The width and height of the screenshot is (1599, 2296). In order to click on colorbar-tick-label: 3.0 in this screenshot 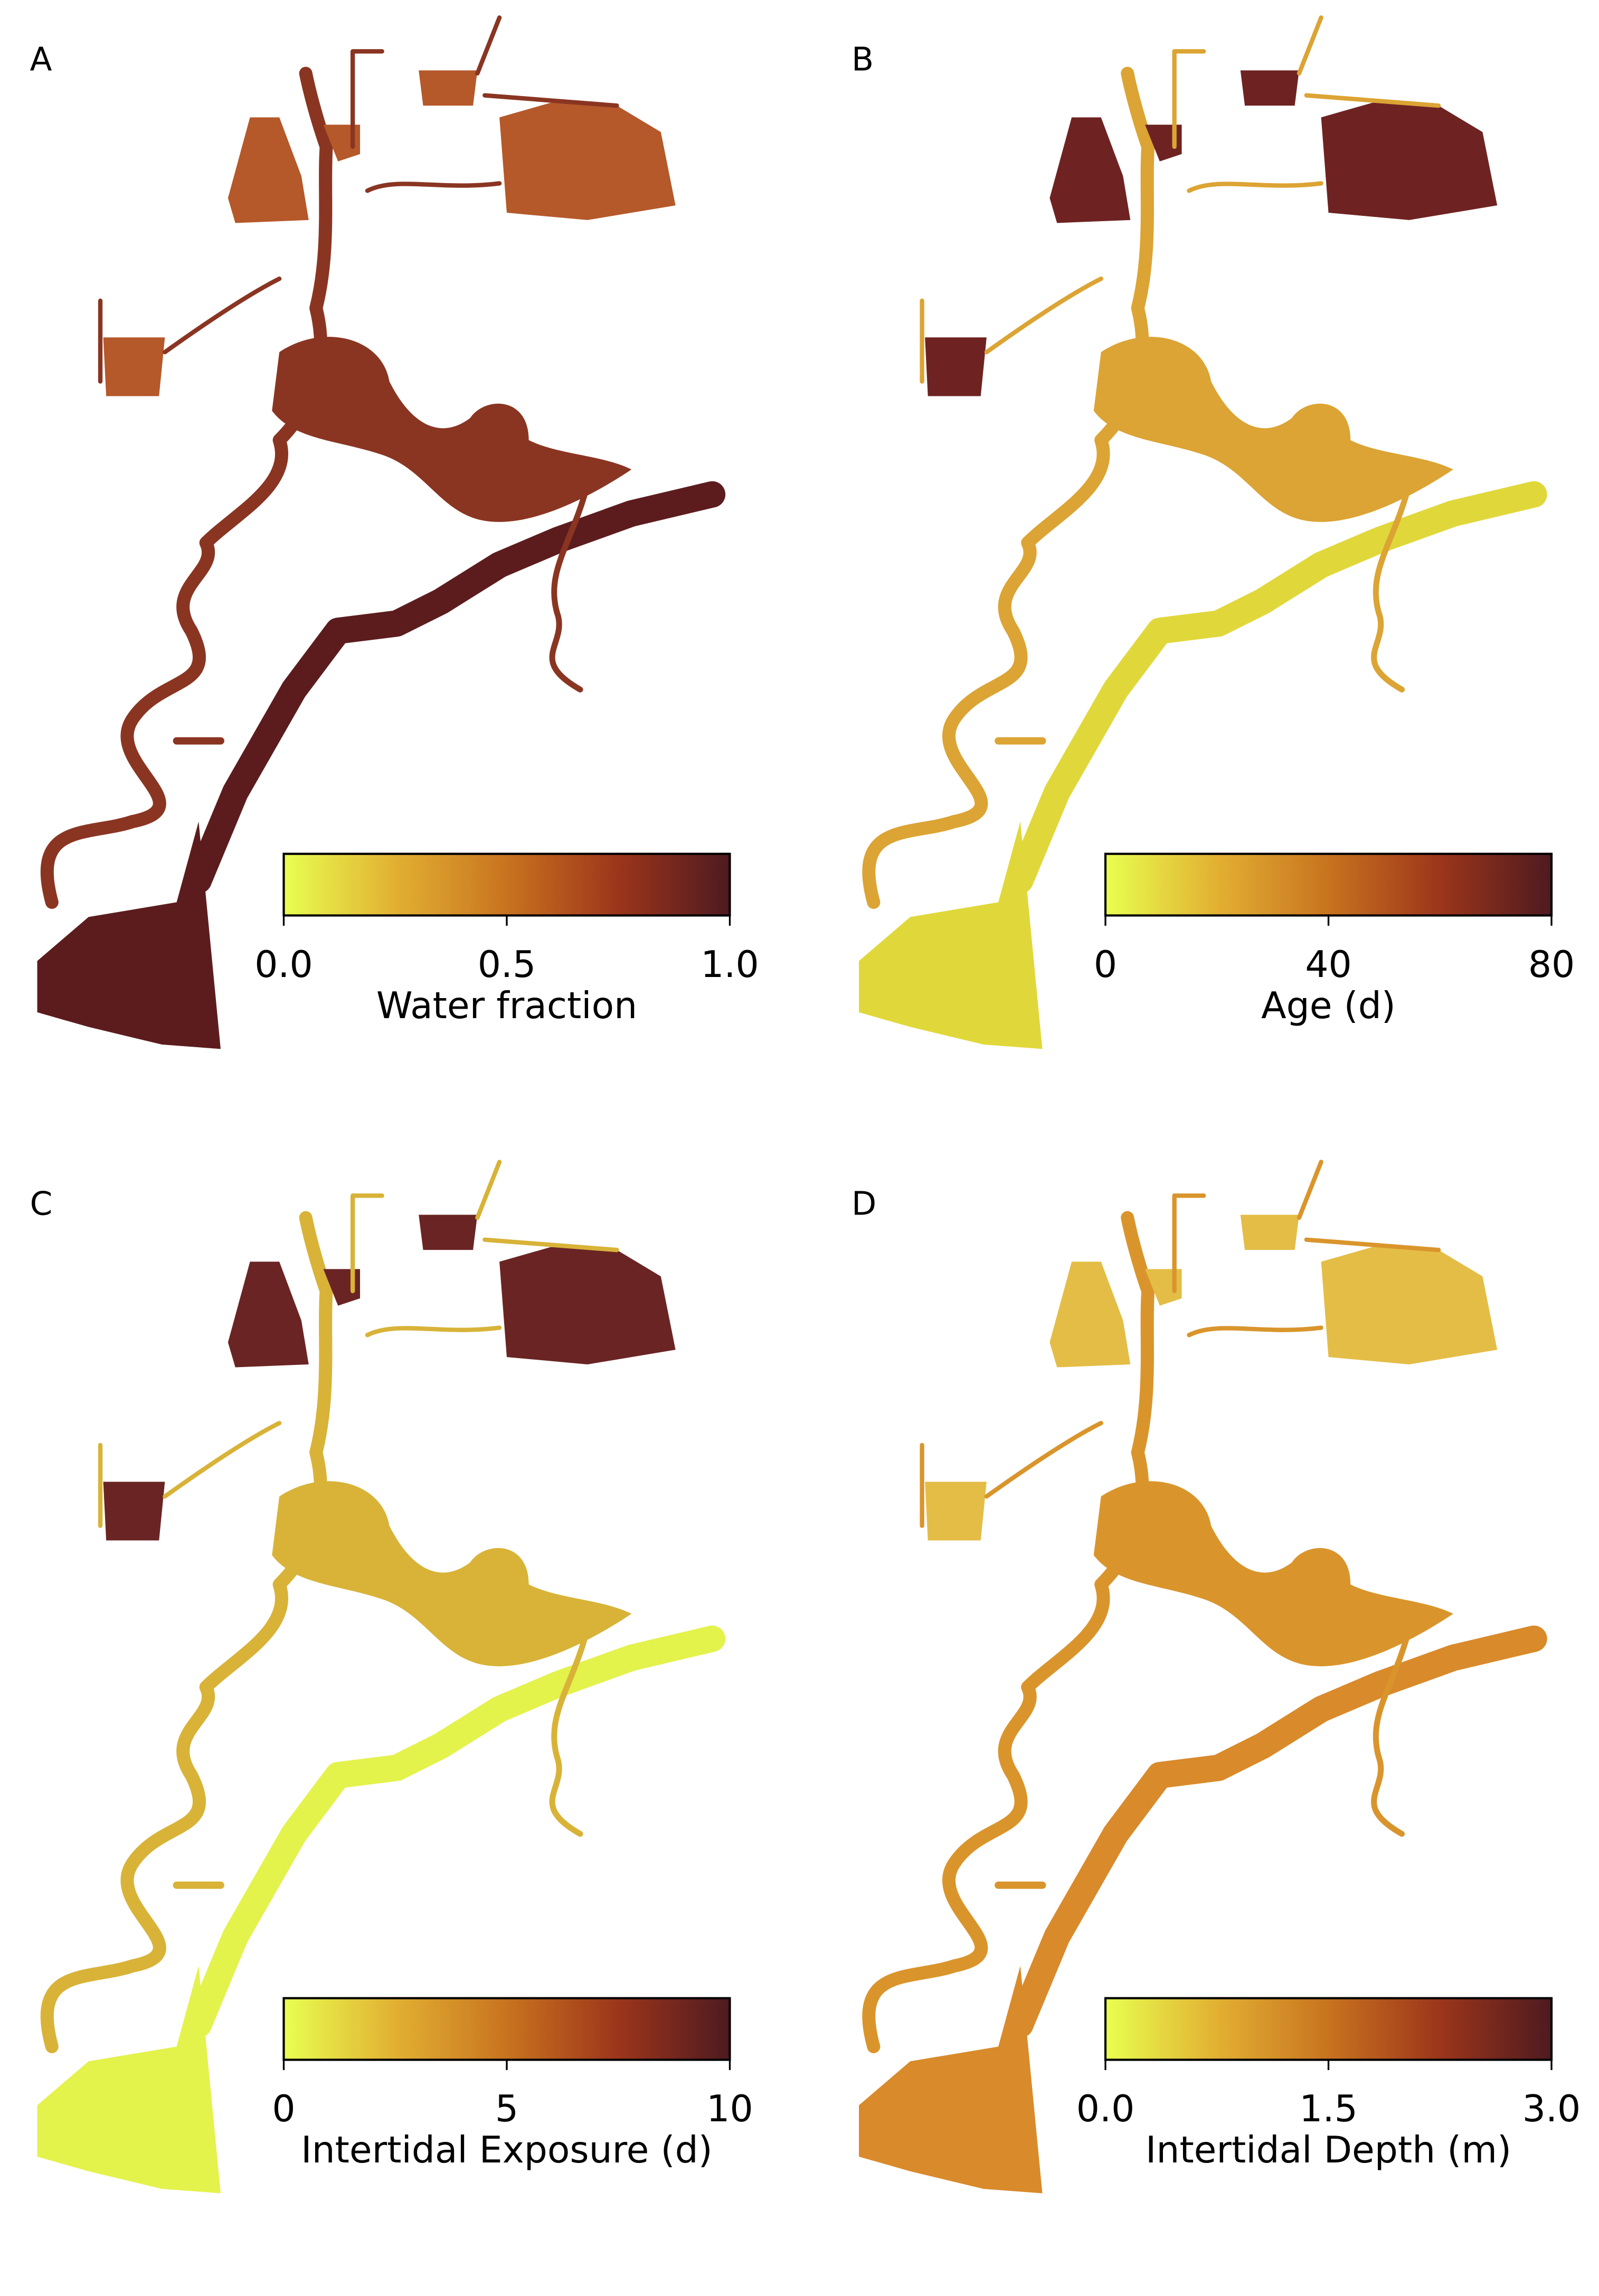, I will do `click(1551, 2109)`.